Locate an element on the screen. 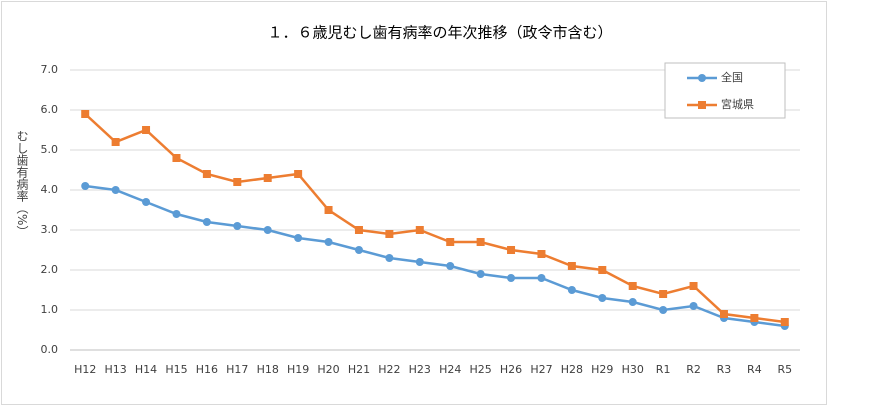  x-tick-label: H12 is located at coordinates (85, 369).